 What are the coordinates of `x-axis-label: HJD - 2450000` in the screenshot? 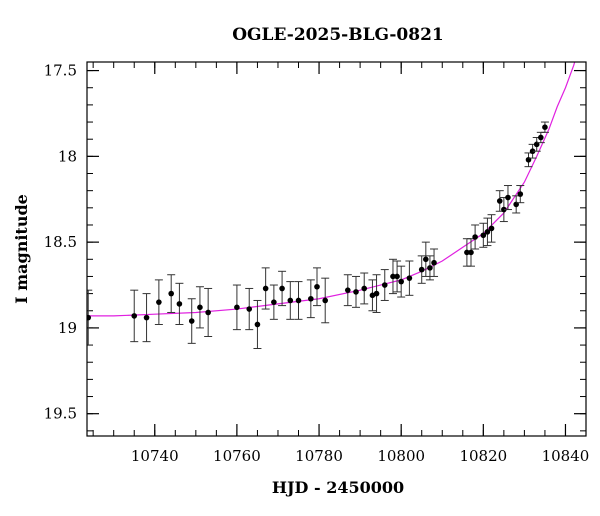 It's located at (338, 487).